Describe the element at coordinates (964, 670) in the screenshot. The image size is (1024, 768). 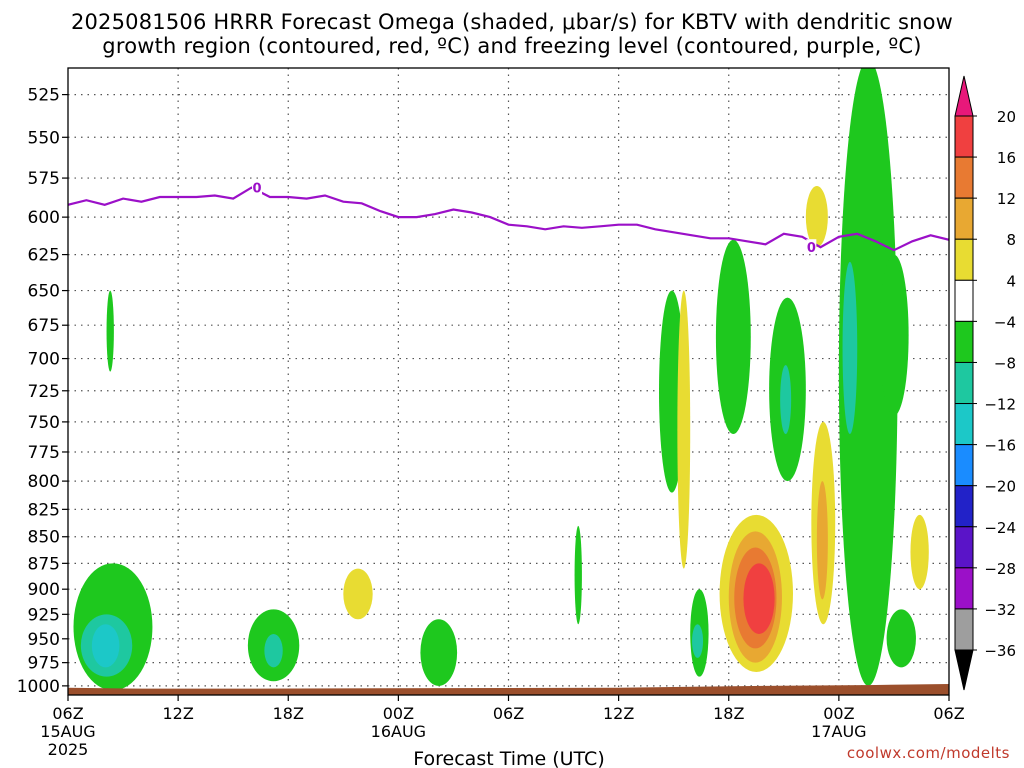
I see `colorbar-bottom-arrow` at that location.